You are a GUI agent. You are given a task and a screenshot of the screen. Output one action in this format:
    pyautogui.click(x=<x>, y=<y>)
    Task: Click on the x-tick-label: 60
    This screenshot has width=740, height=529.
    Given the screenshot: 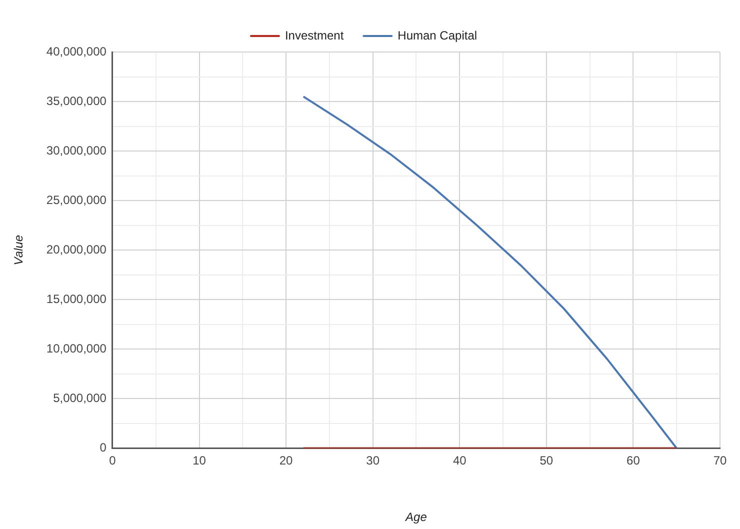 What is the action you would take?
    pyautogui.click(x=633, y=461)
    